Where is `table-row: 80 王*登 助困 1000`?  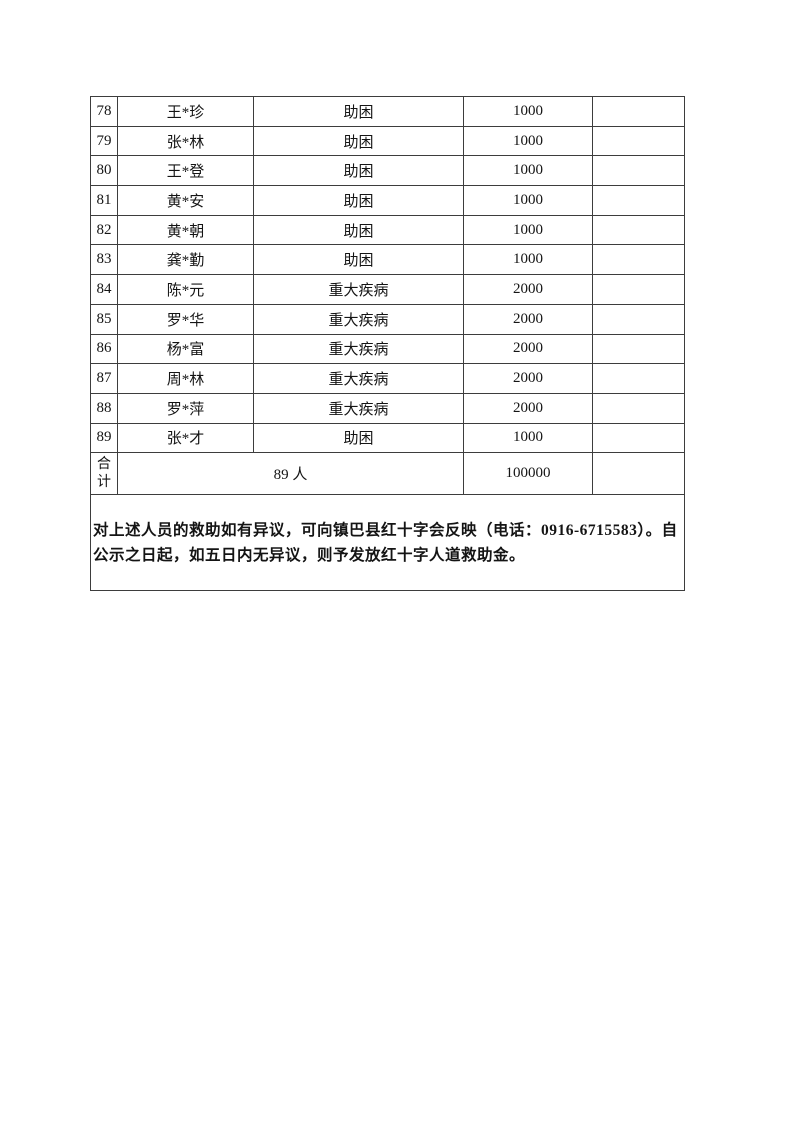 table-row: 80 王*登 助困 1000 is located at coordinates (387, 171).